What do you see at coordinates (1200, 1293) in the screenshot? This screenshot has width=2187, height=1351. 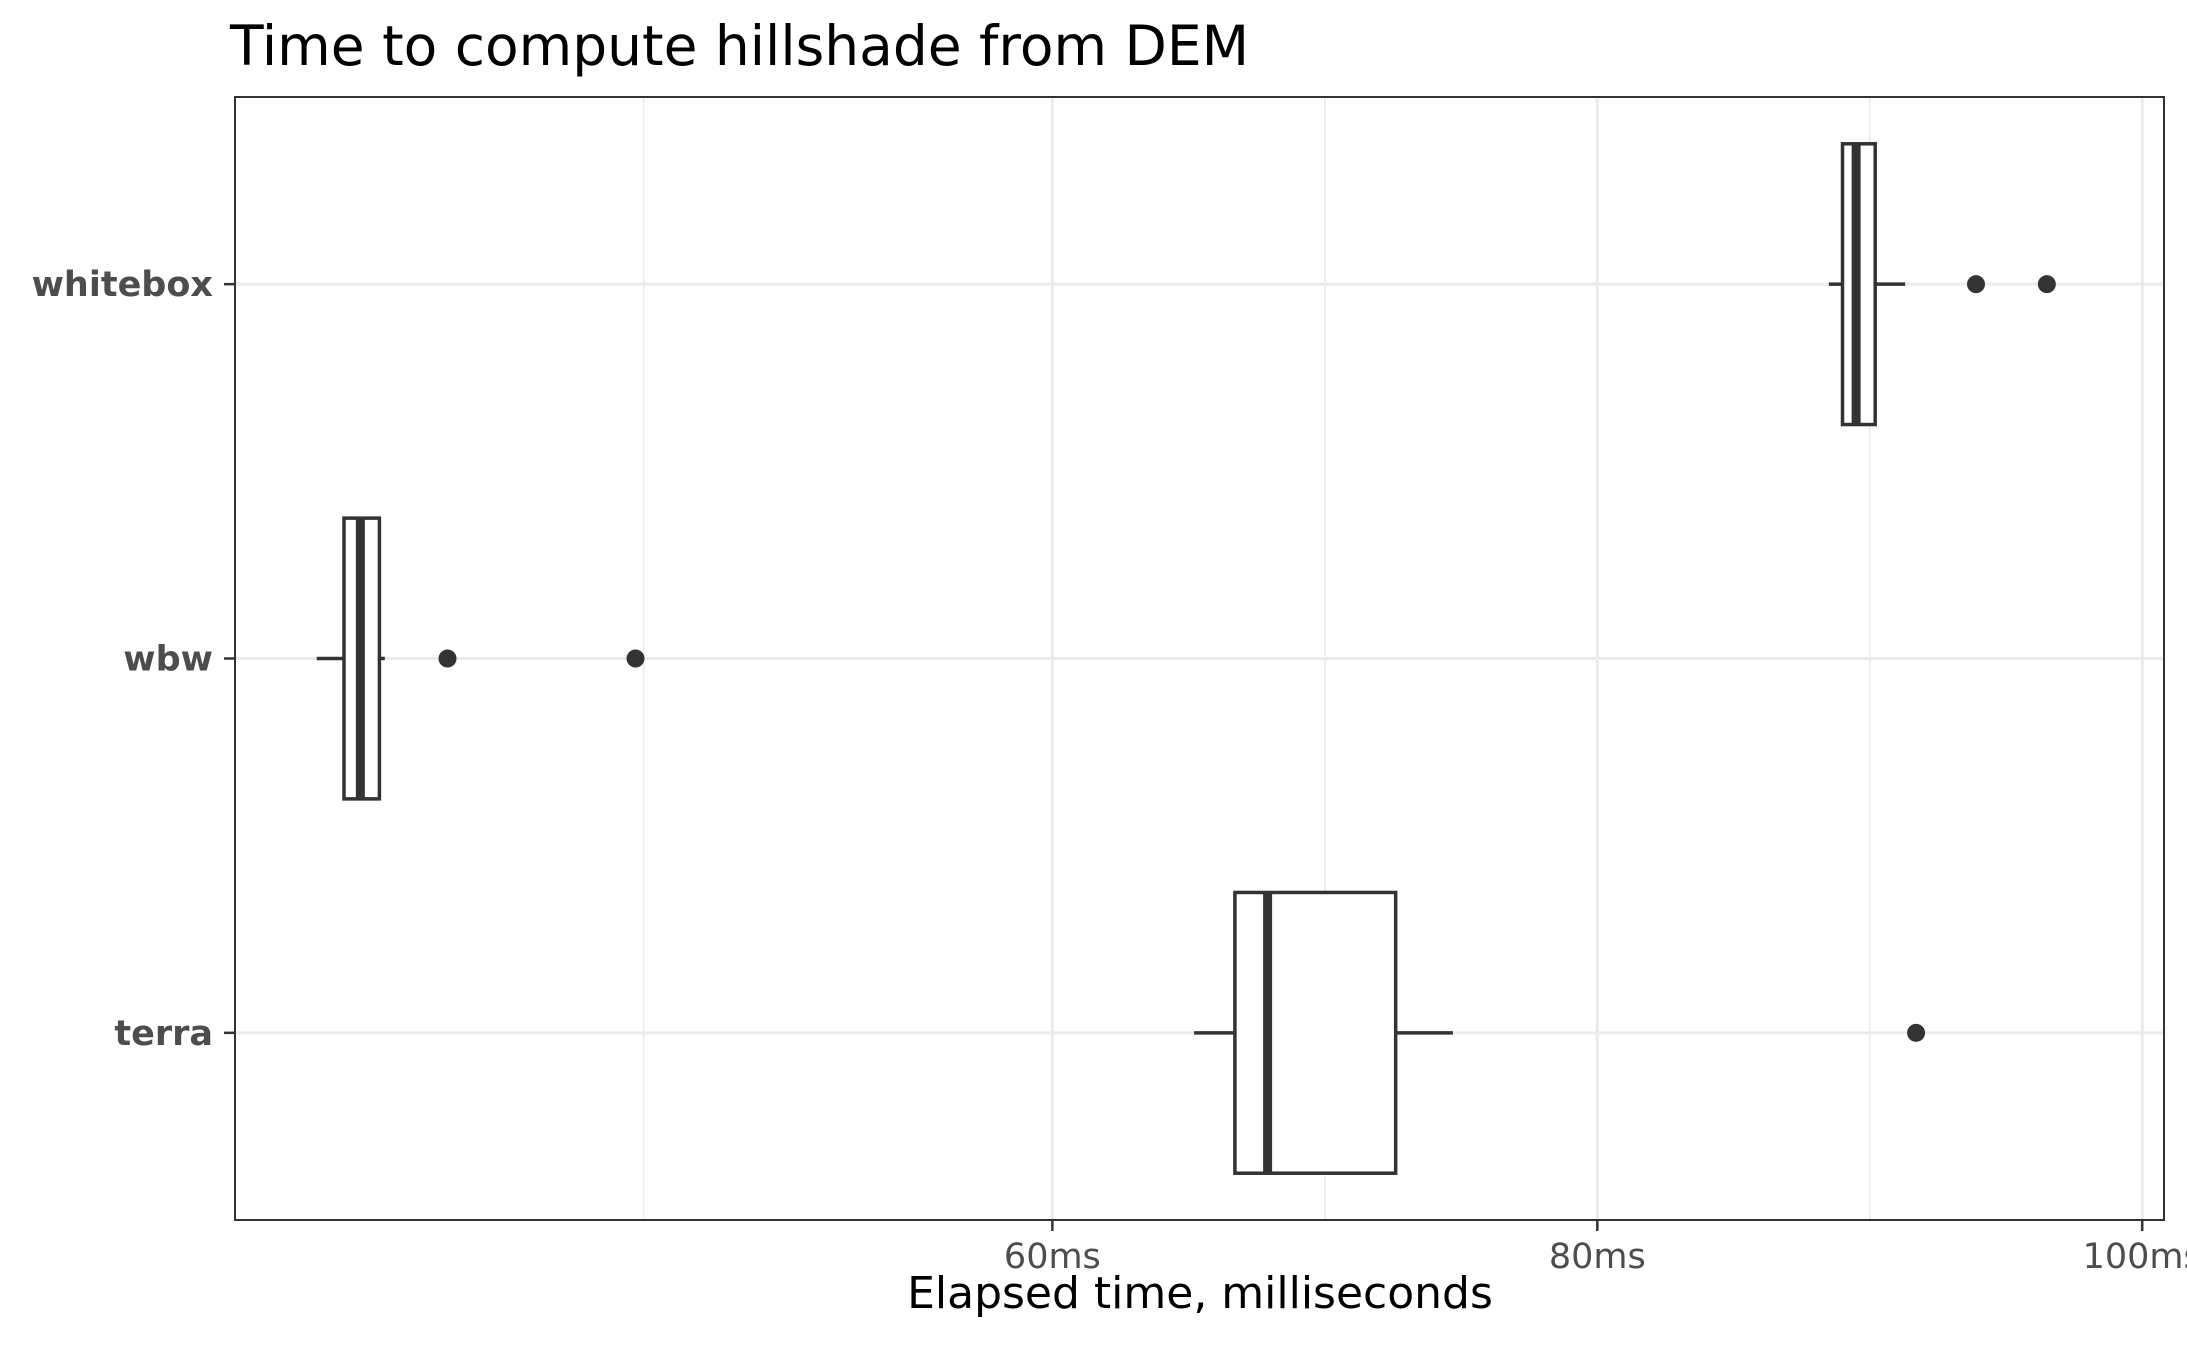 I see `x-axis-label: Elapsed time, milliseconds` at bounding box center [1200, 1293].